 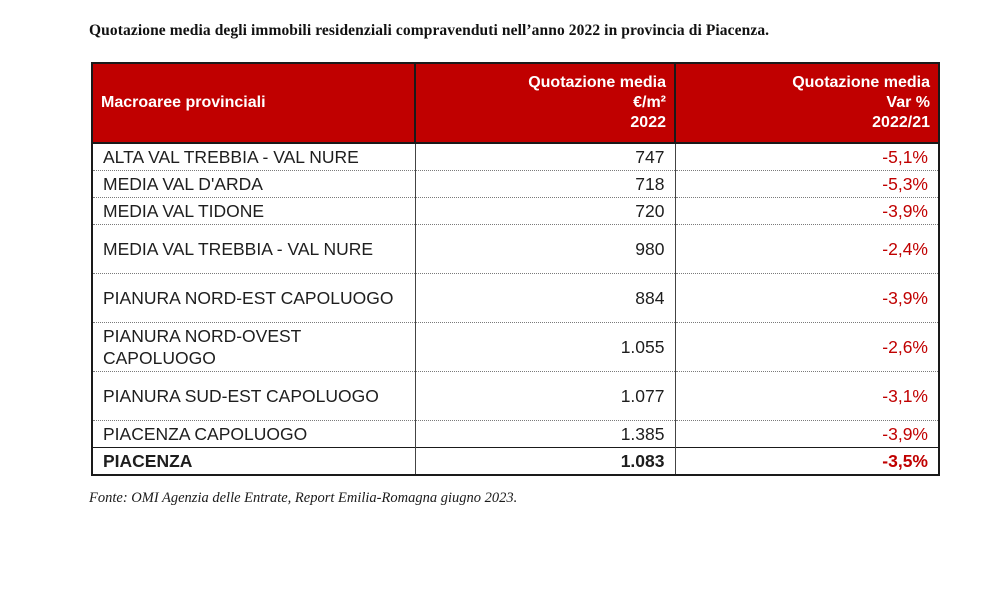 I want to click on table-row: PIANURA NORD-EST CAPOLUOGO 884 -3,9%, so click(x=515, y=298).